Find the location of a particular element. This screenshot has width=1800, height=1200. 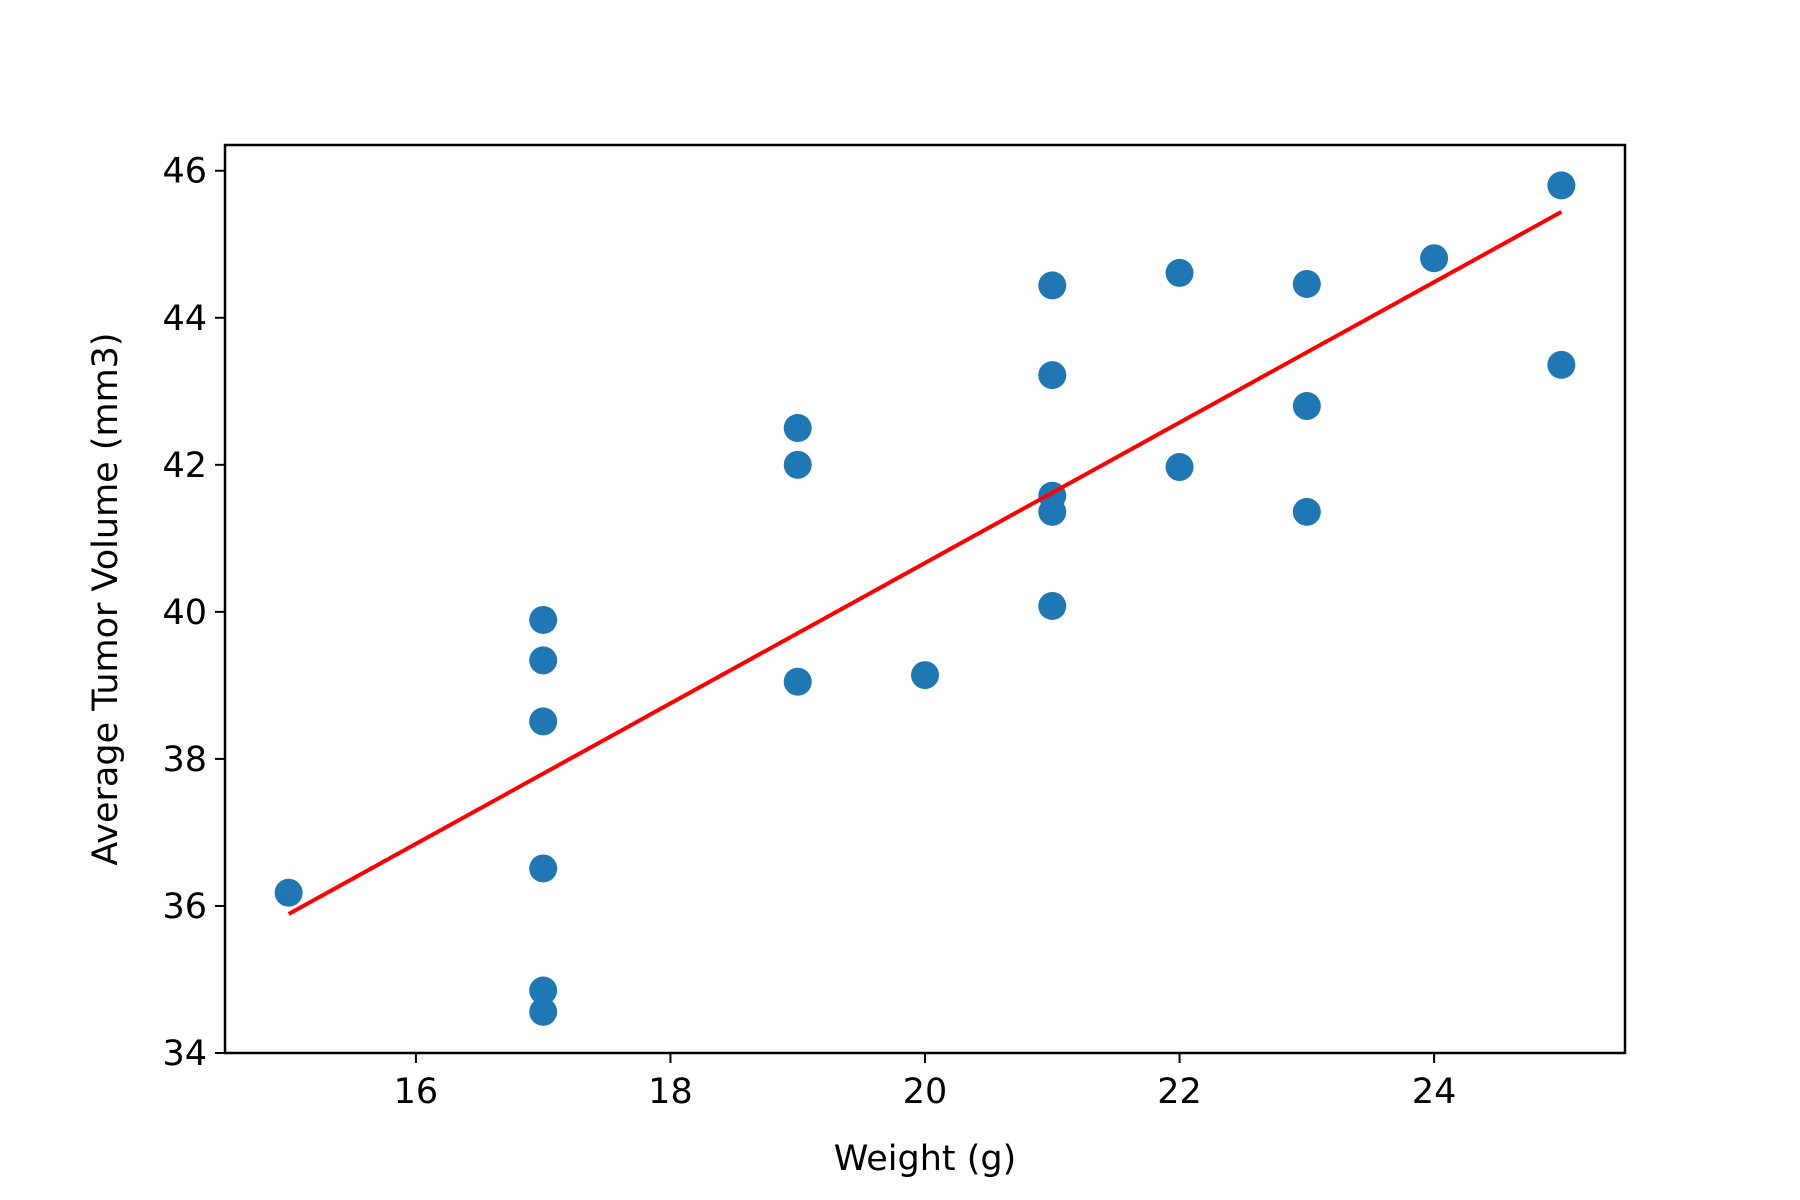

x-tick-label: 22 is located at coordinates (1179, 1092).